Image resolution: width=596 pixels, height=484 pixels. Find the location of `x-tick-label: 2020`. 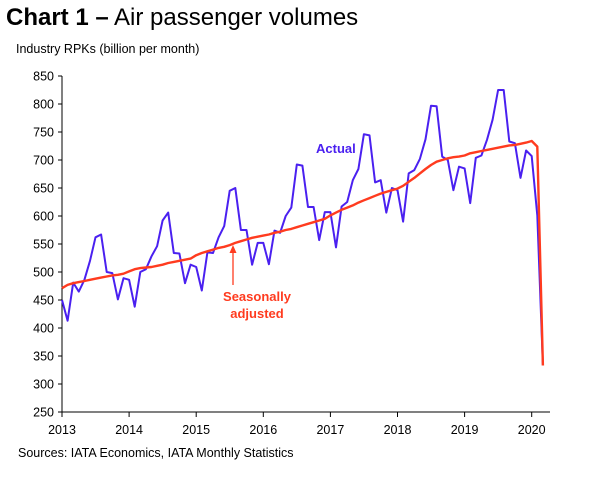

x-tick-label: 2020 is located at coordinates (532, 430).